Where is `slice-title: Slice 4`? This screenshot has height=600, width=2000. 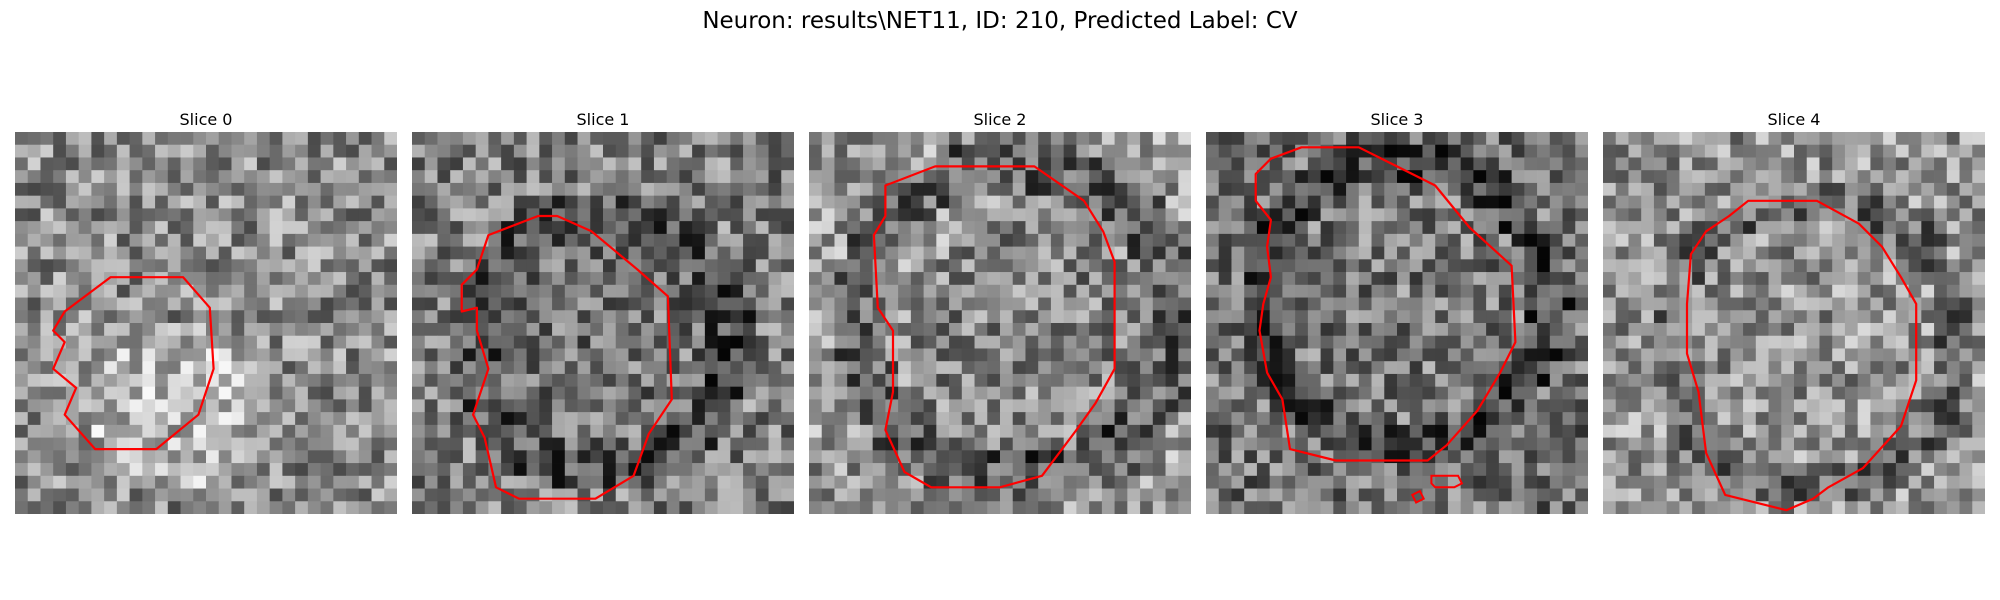
slice-title: Slice 4 is located at coordinates (1794, 119).